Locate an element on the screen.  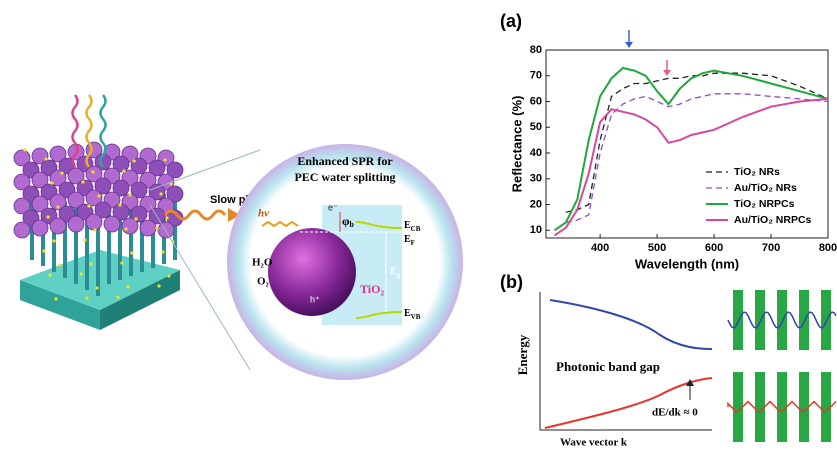
y-tick-label: 50 is located at coordinates (536, 127).